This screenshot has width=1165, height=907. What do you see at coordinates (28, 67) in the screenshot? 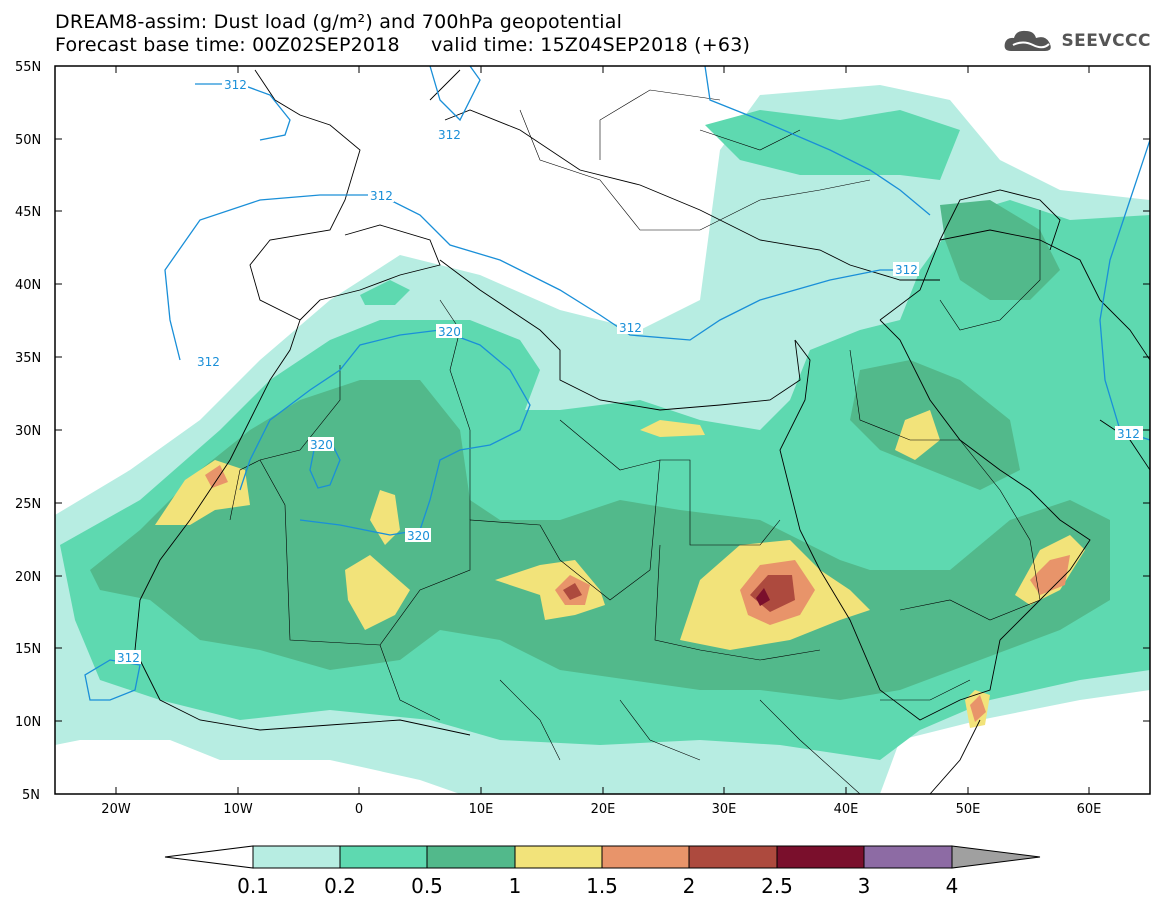
I see `lat-label: 55N` at bounding box center [28, 67].